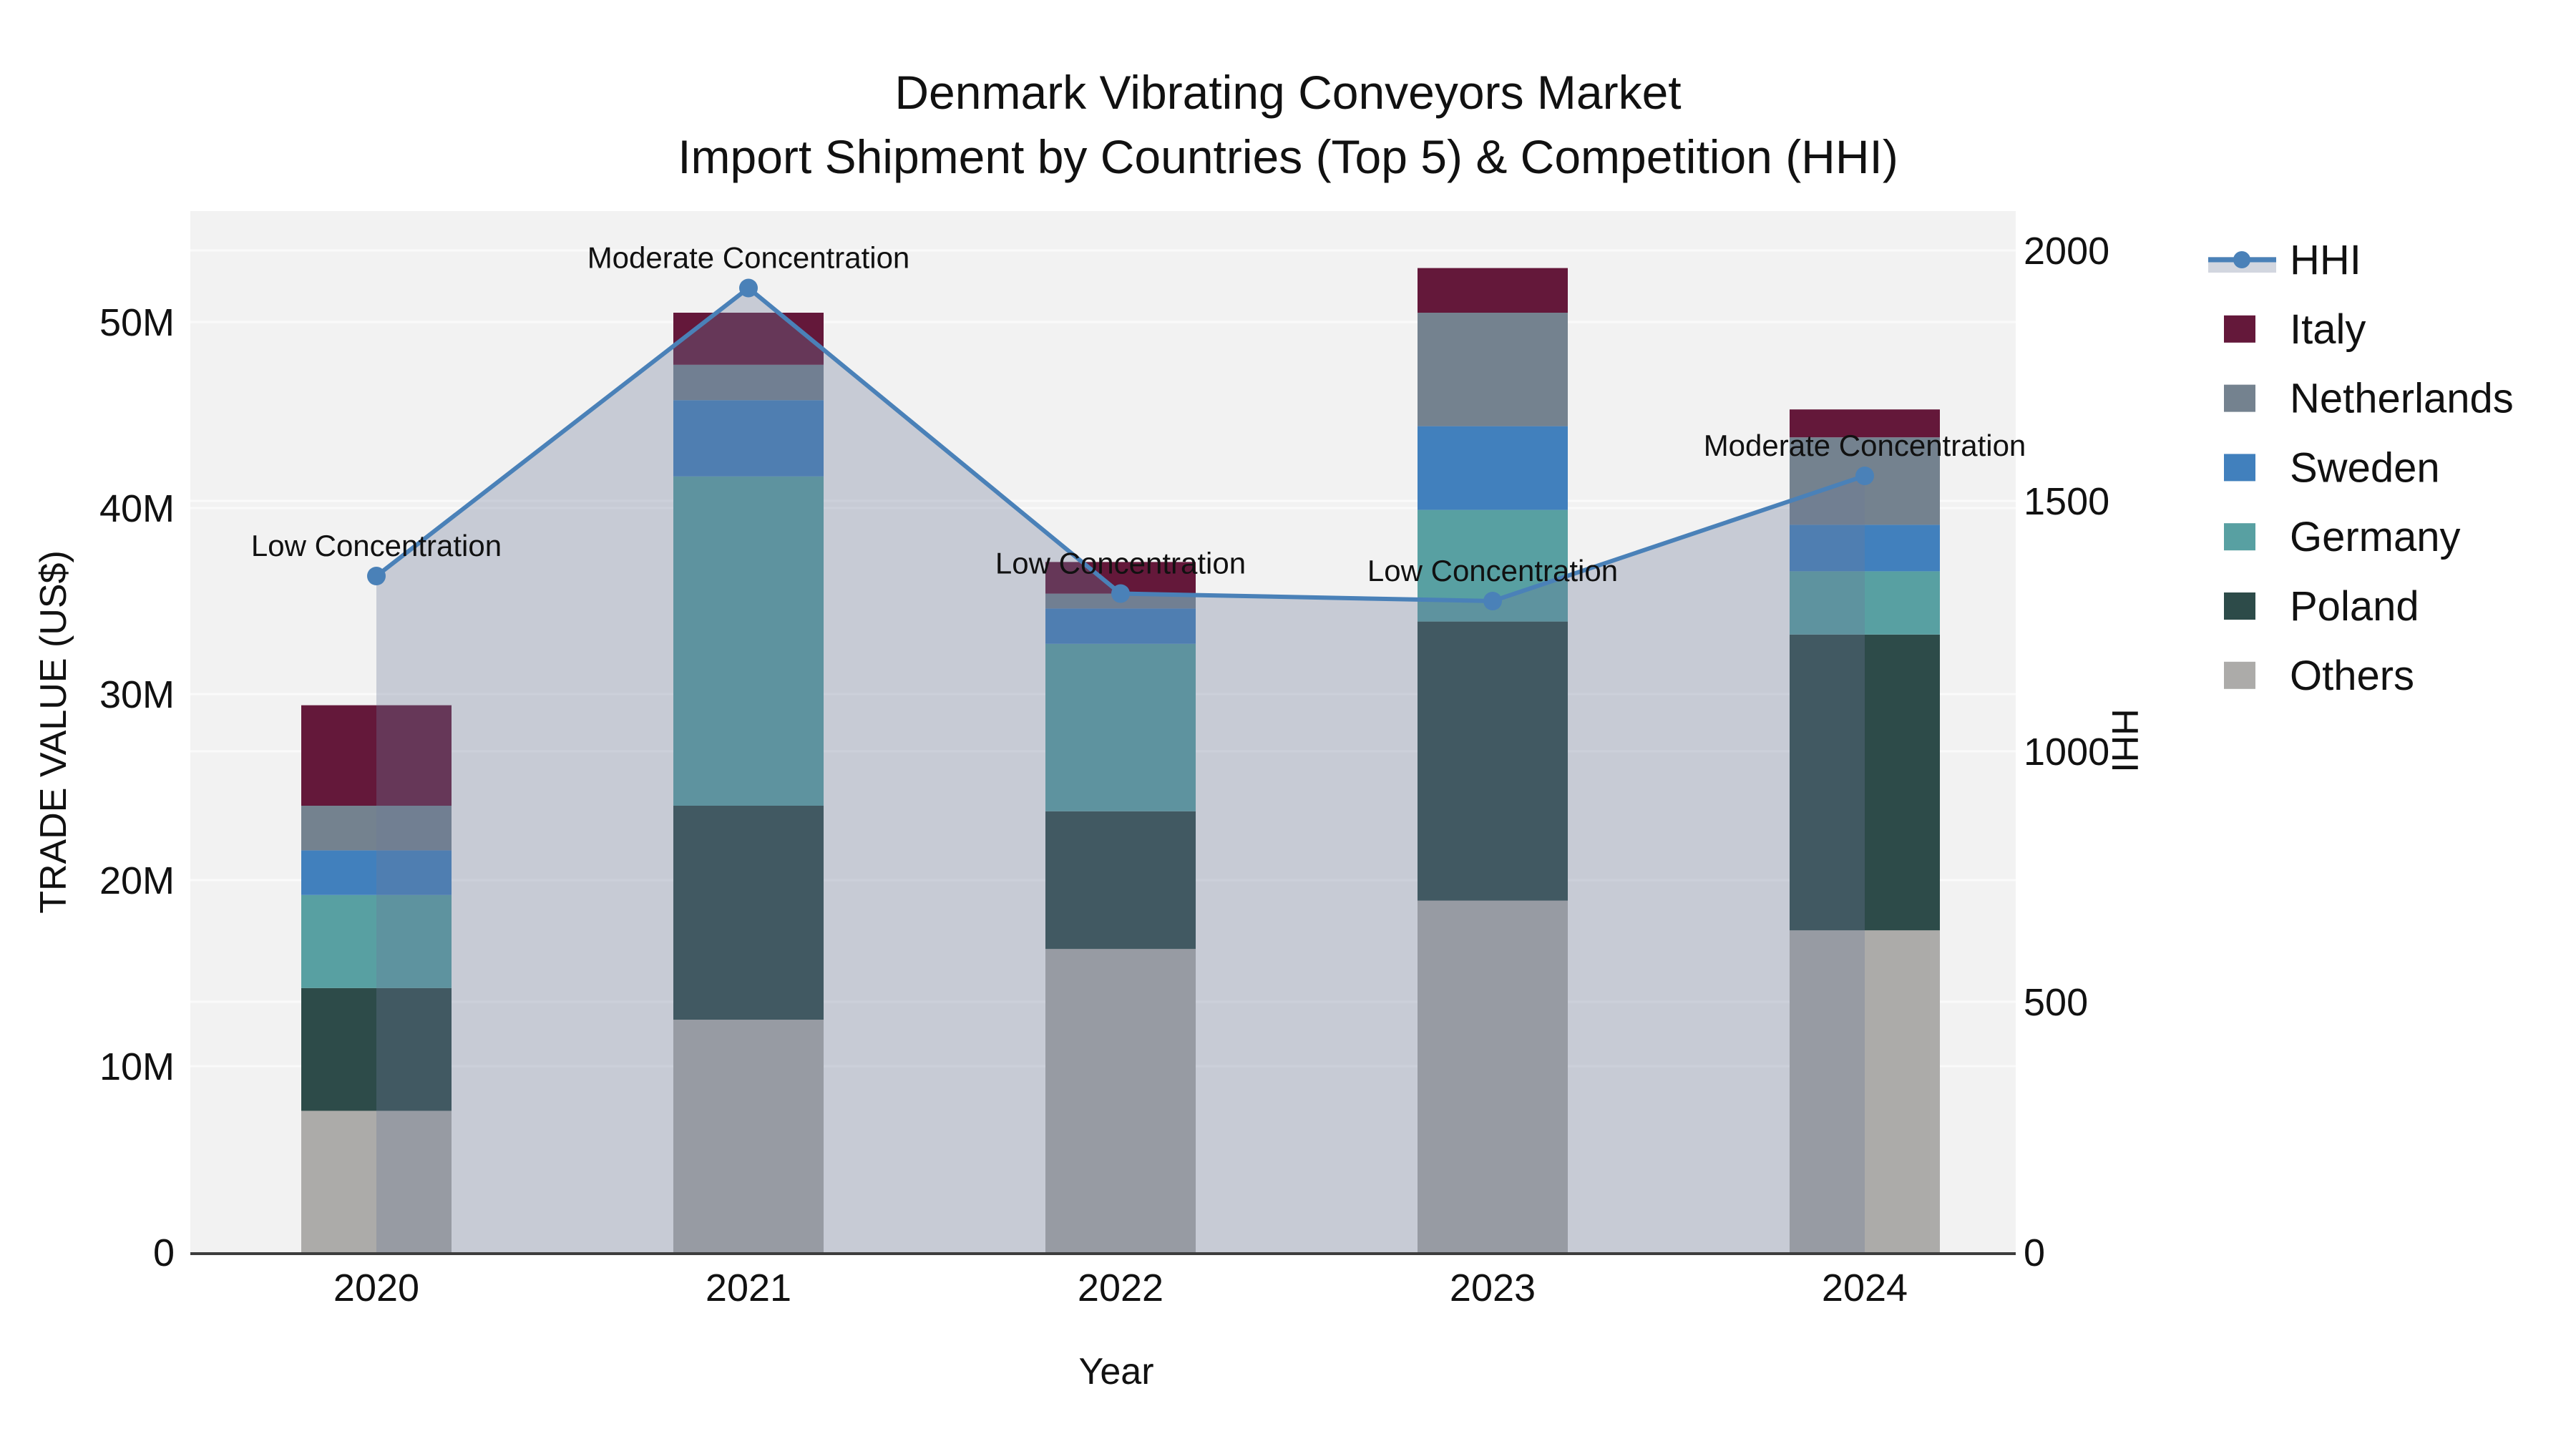  I want to click on left-tick-40M: 40M, so click(137, 508).